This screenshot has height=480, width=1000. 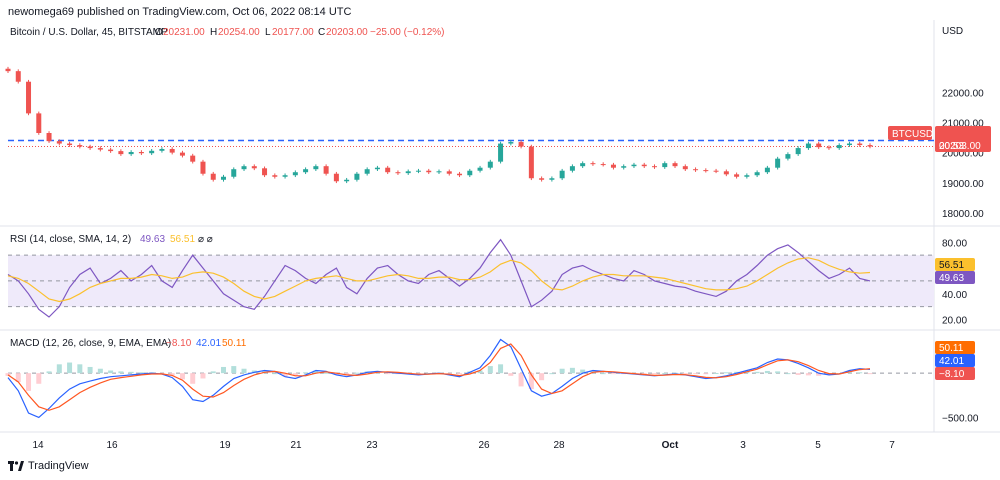 I want to click on tradingview-branding: TradingView, so click(x=48, y=466).